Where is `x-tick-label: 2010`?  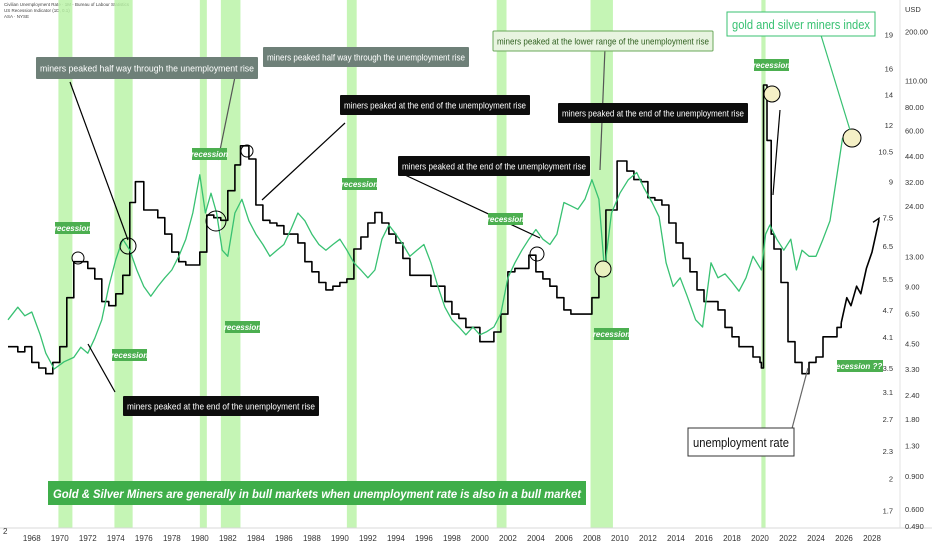
x-tick-label: 2010 is located at coordinates (620, 538).